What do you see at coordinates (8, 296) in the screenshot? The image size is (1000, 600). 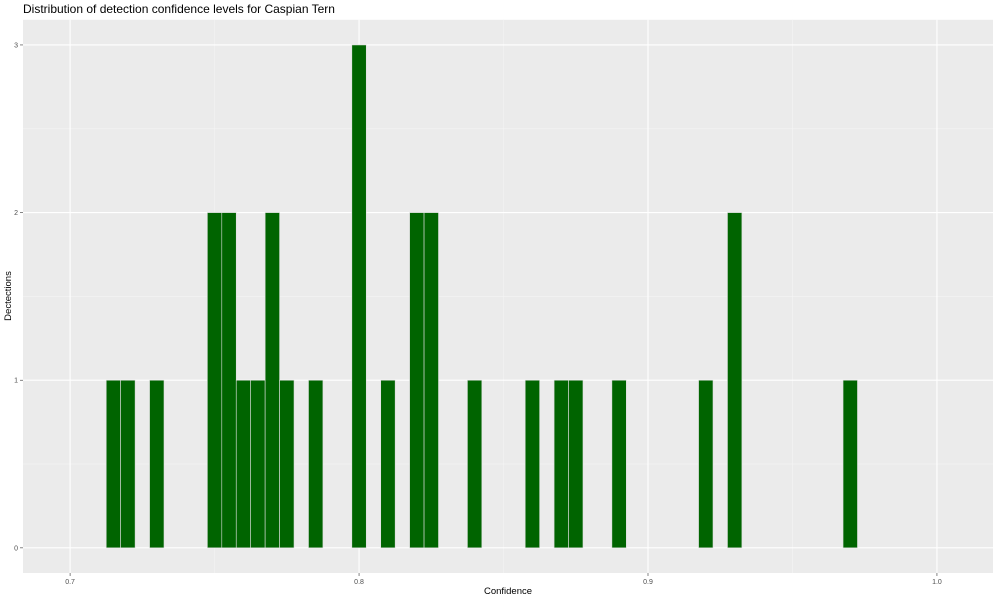 I see `y-axis-label: Dectections` at bounding box center [8, 296].